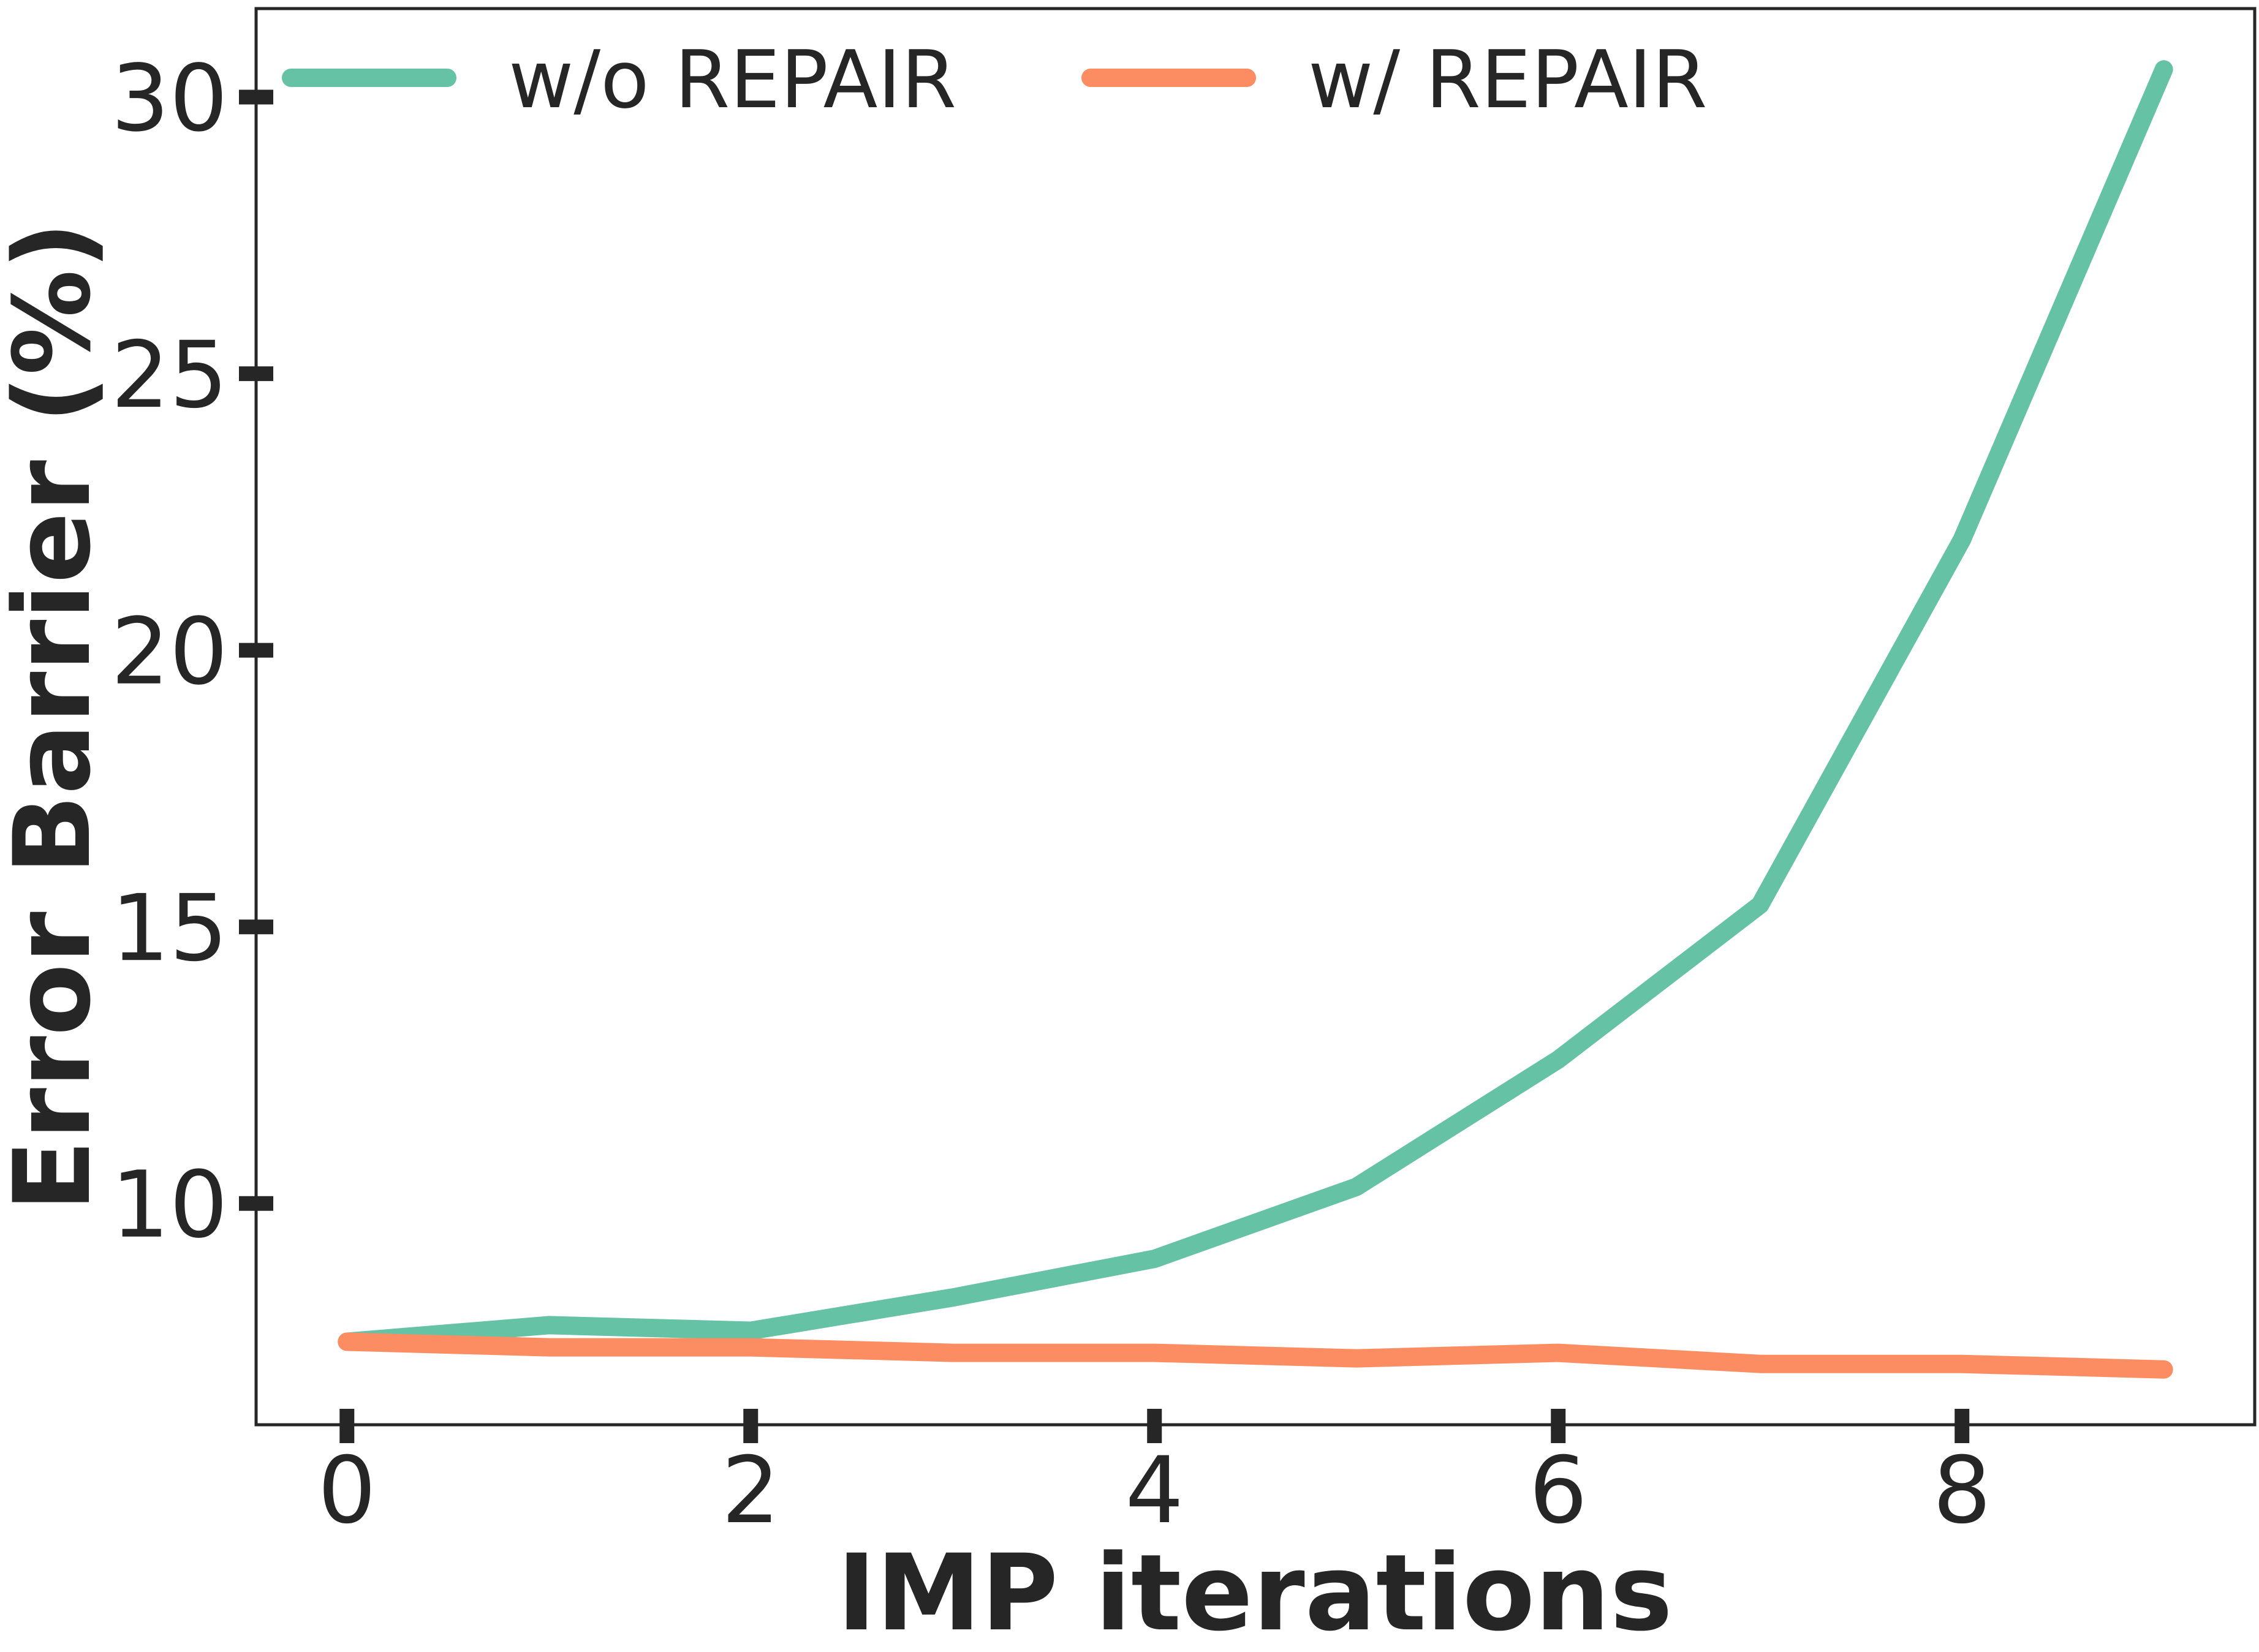  What do you see at coordinates (751, 1491) in the screenshot?
I see `x-tick-label: 2` at bounding box center [751, 1491].